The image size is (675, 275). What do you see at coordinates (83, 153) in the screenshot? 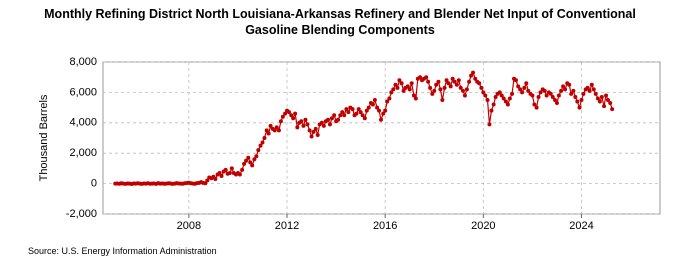
I see `y-tick-label: 2,000` at bounding box center [83, 153].